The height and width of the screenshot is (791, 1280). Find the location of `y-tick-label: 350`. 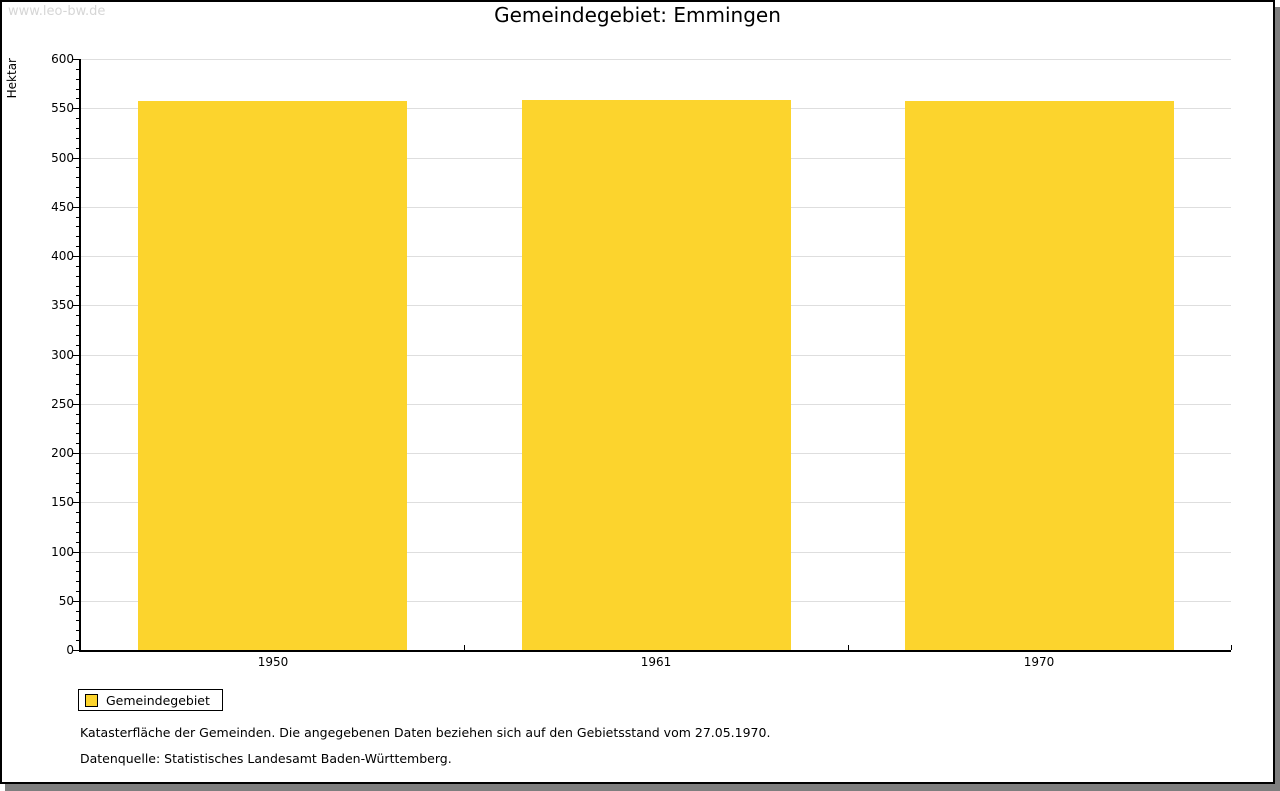

y-tick-label: 350 is located at coordinates (62, 305).